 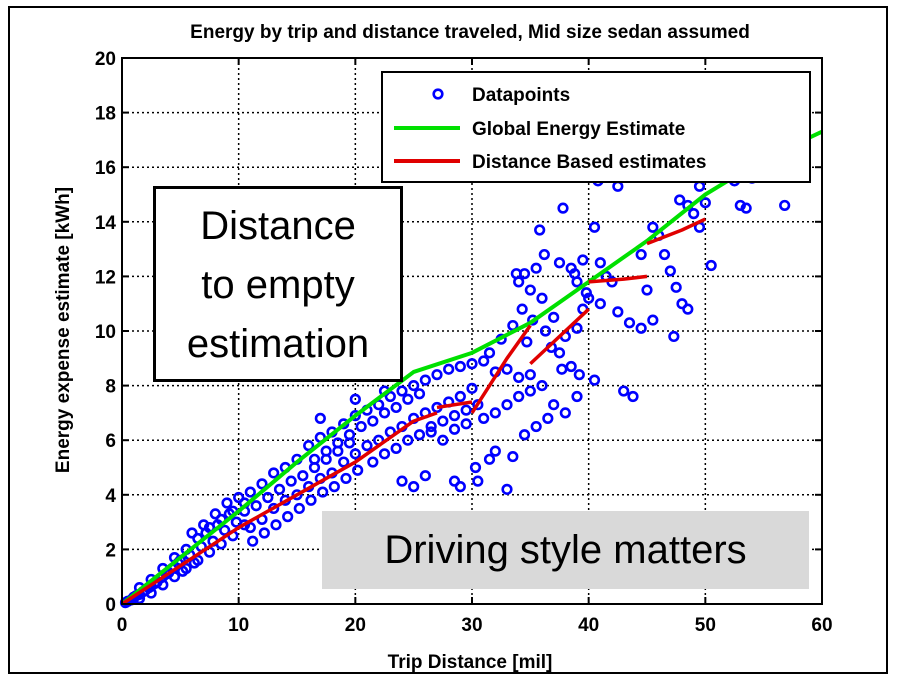 I want to click on y-tick-label: 2, so click(x=110, y=550).